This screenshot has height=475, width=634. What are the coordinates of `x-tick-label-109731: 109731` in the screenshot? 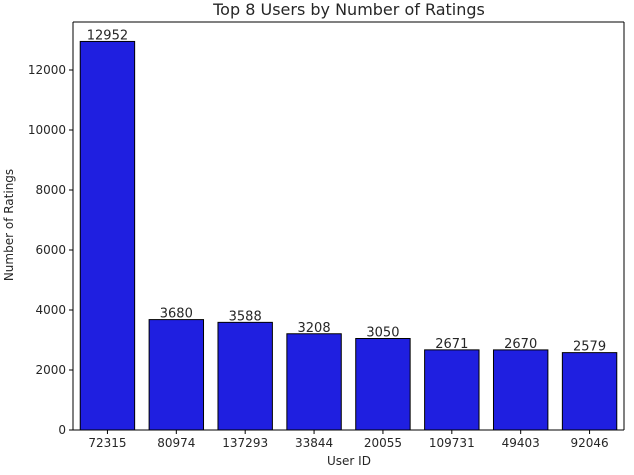 It's located at (452, 443).